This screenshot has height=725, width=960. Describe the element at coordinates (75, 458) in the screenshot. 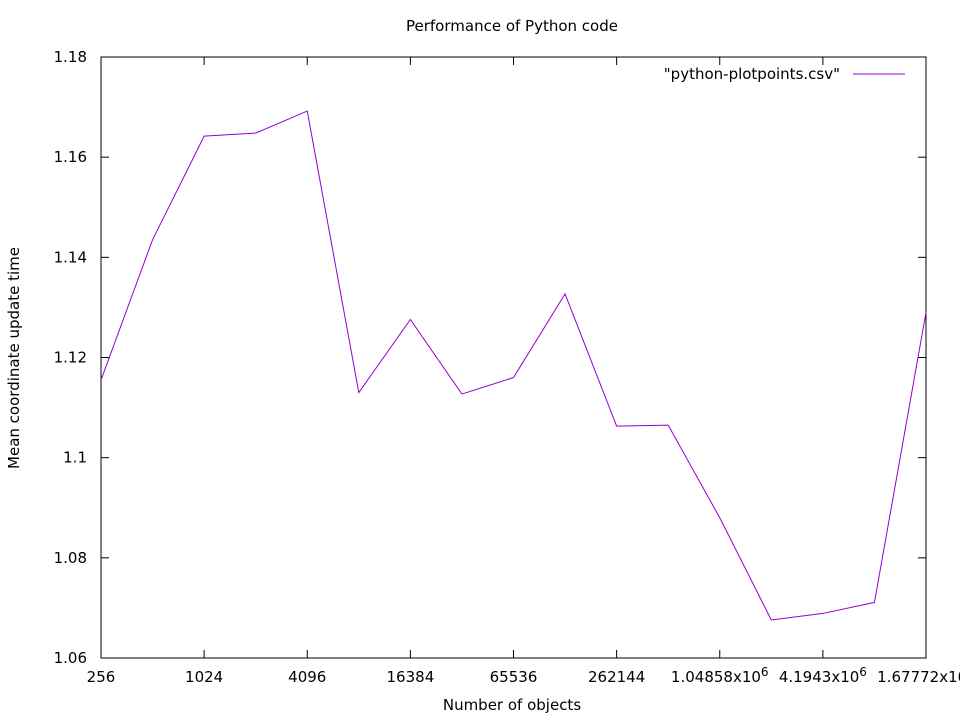

I see `y-tick-label: 1.1` at that location.